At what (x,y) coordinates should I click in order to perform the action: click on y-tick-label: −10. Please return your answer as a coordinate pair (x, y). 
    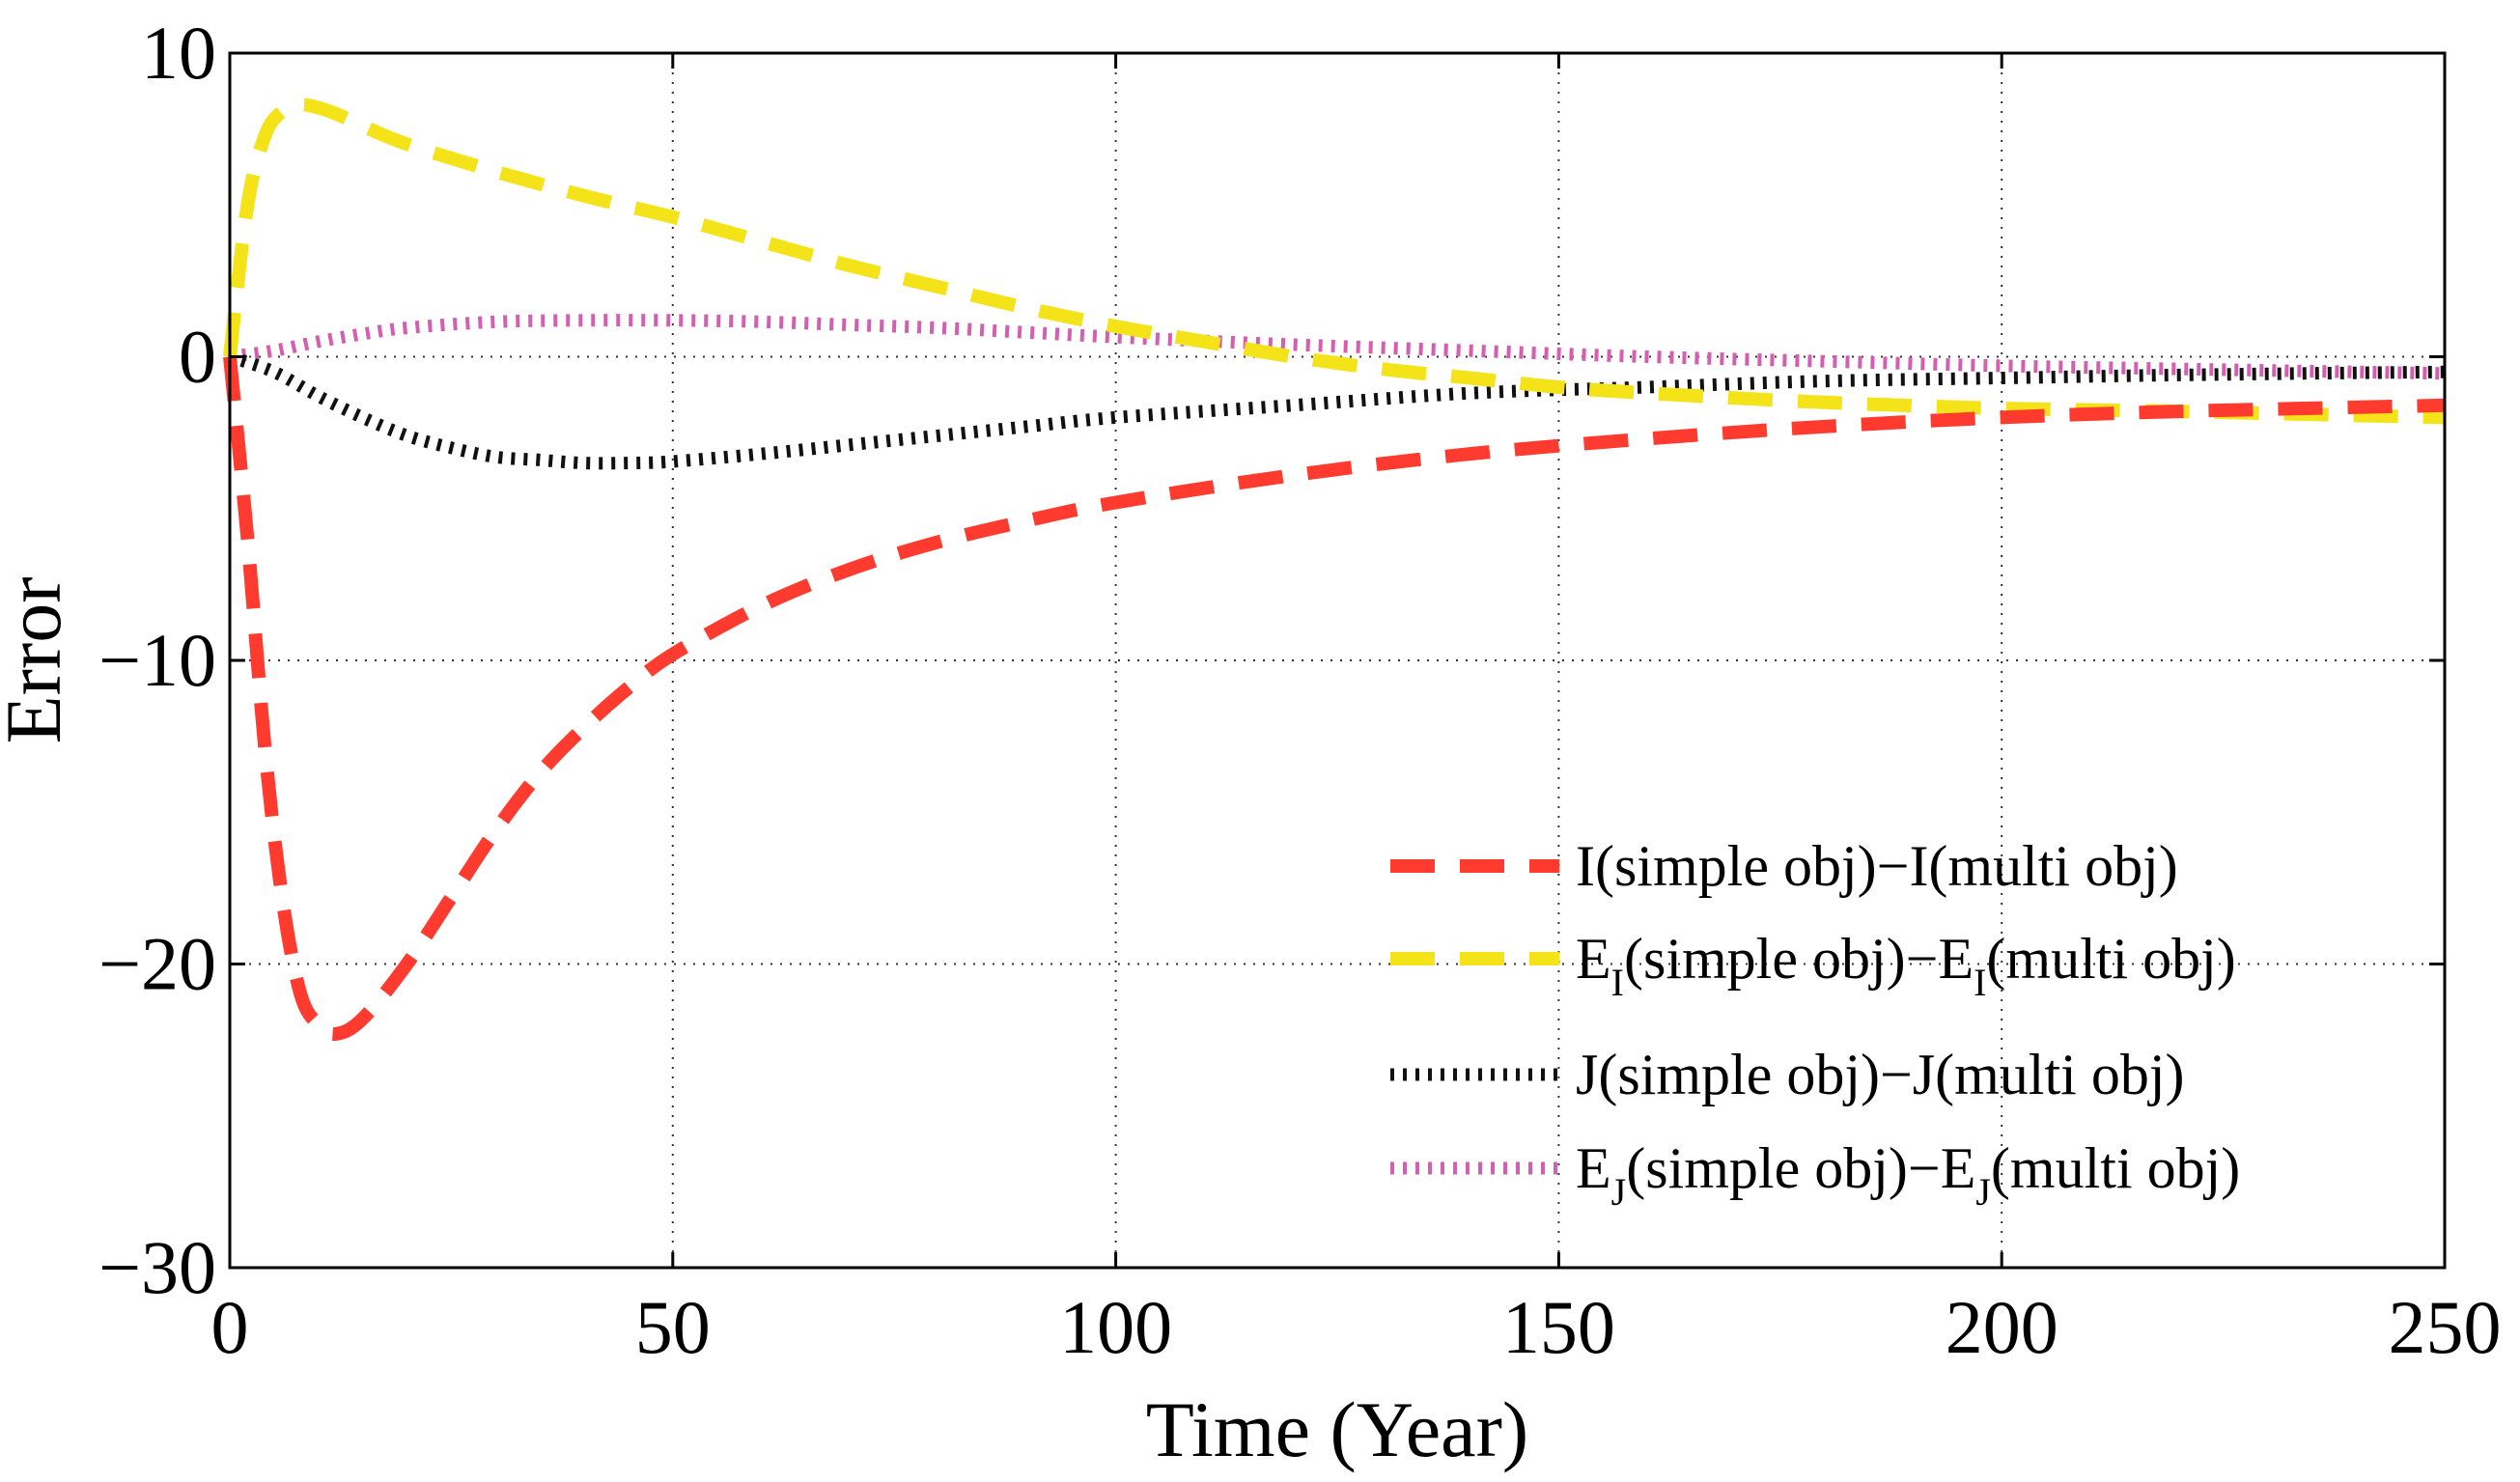
    Looking at the image, I should click on (157, 660).